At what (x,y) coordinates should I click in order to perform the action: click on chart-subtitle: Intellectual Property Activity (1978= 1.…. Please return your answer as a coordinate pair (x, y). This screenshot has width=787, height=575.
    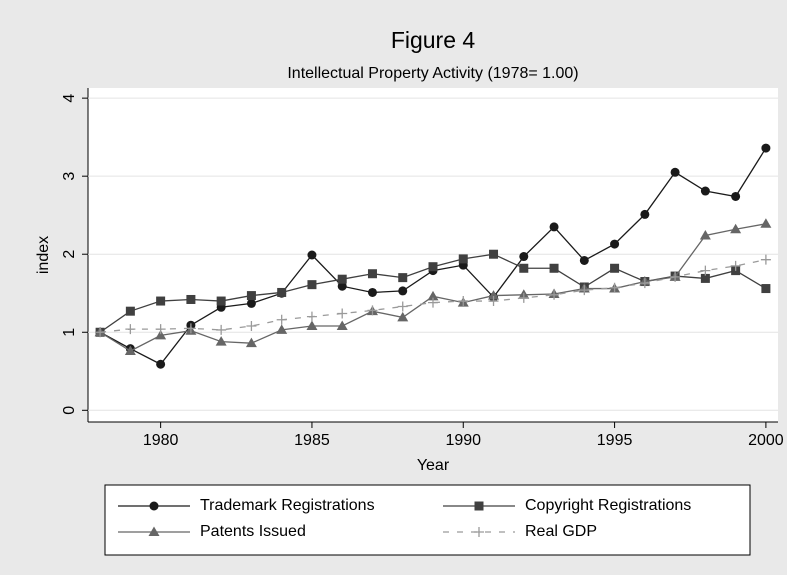
    Looking at the image, I should click on (432, 73).